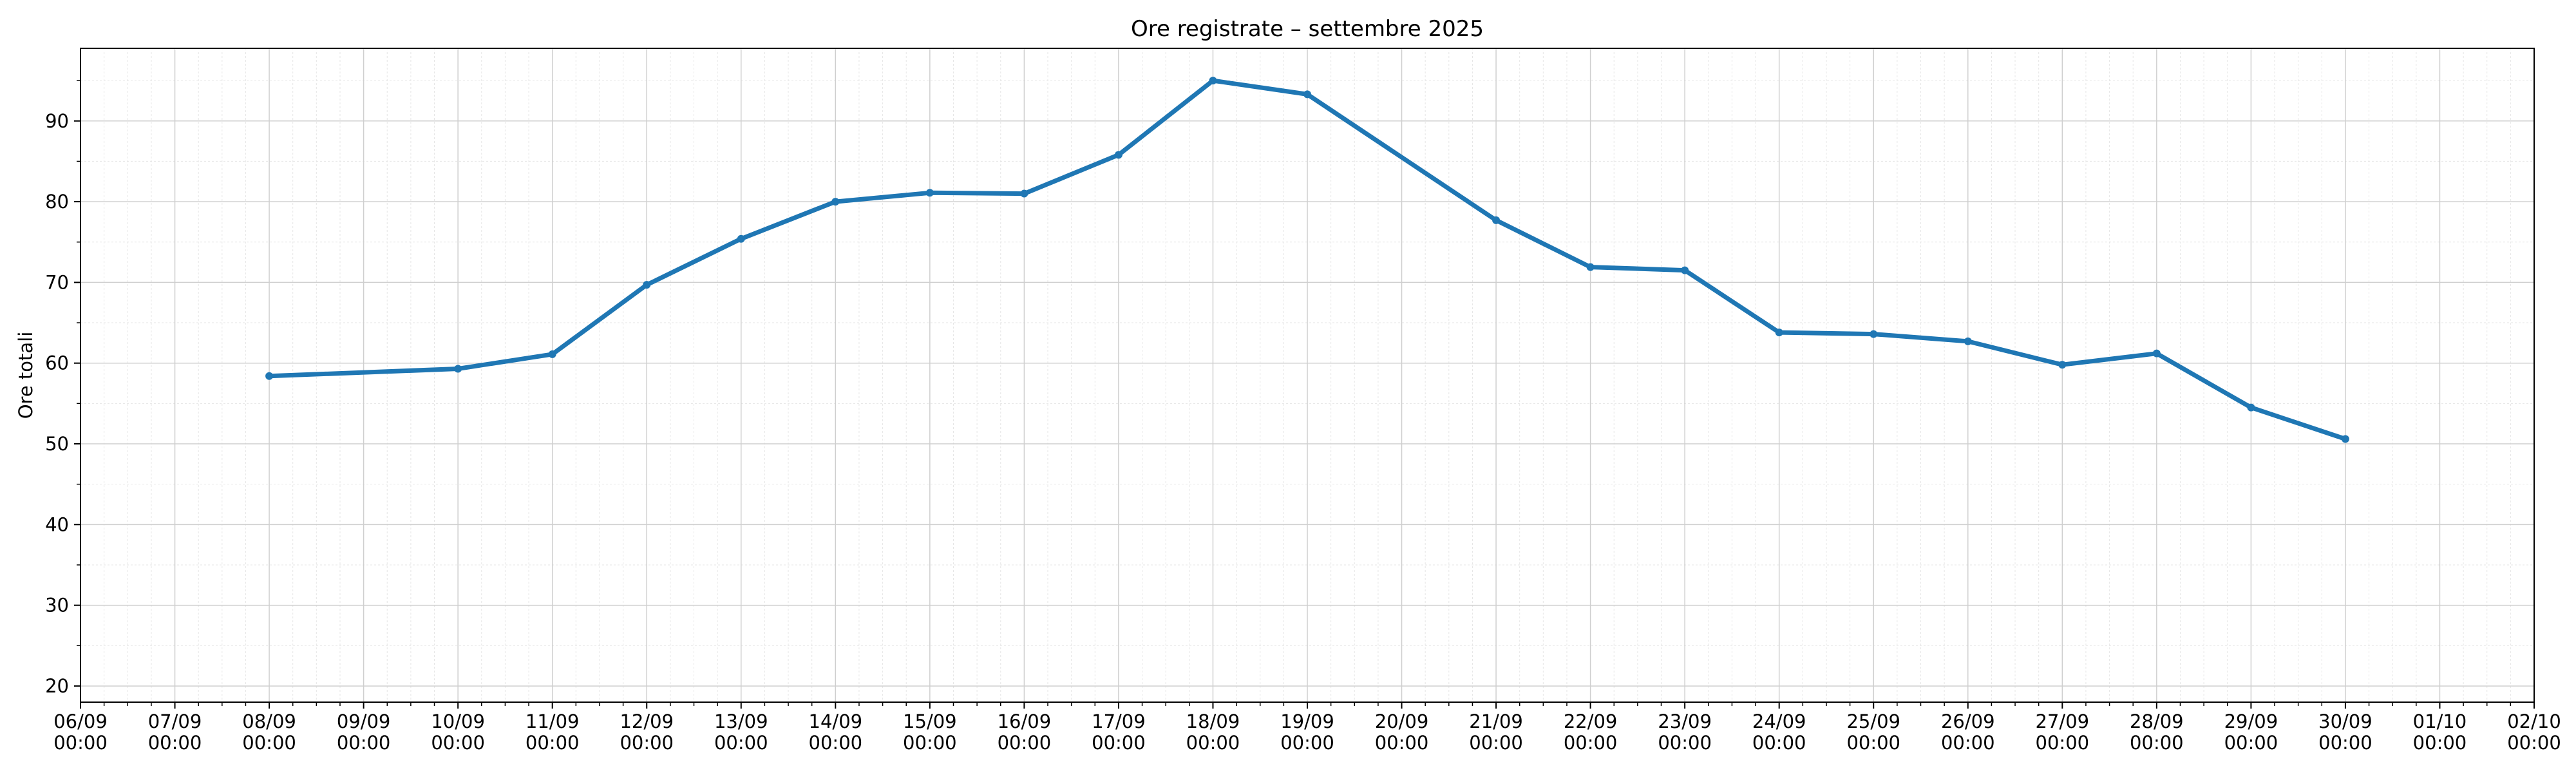 Image resolution: width=2576 pixels, height=773 pixels. What do you see at coordinates (1213, 732) in the screenshot?
I see `x-tick-label: 18/09 00:00` at bounding box center [1213, 732].